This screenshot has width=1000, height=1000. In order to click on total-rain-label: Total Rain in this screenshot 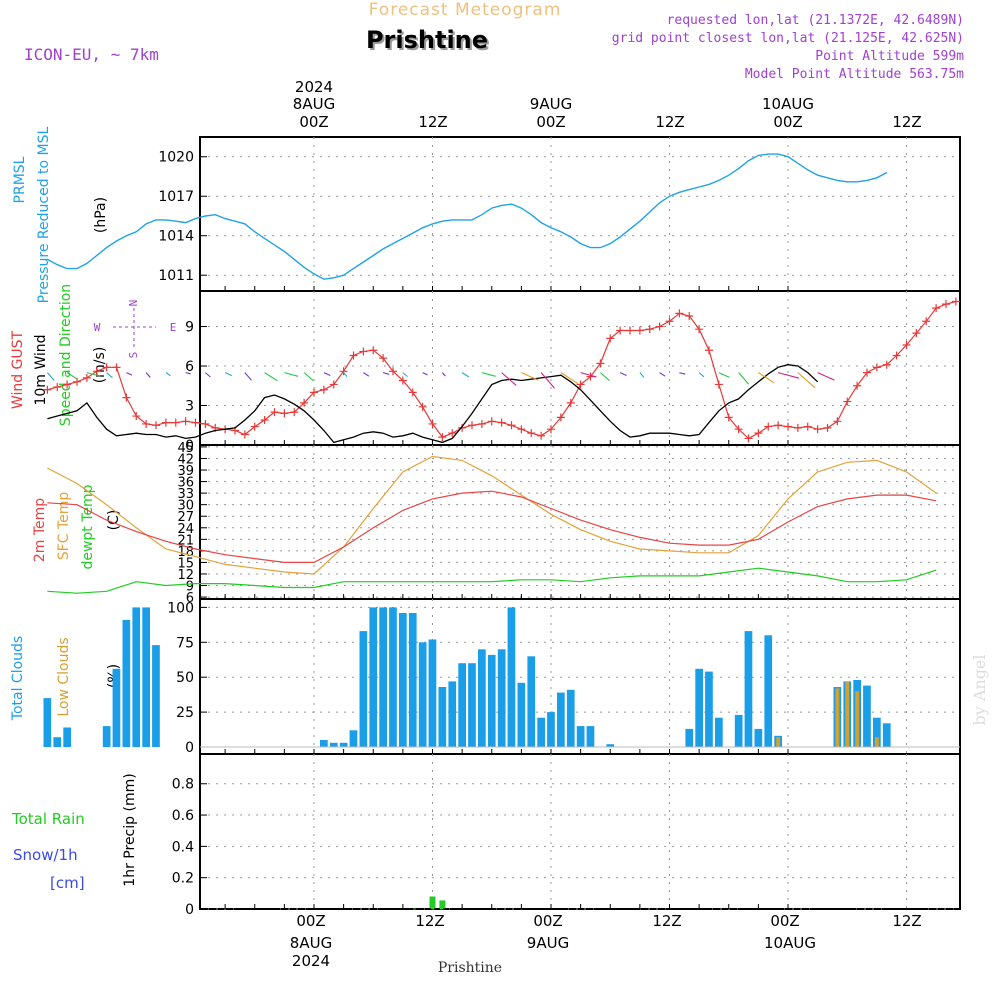, I will do `click(48, 819)`.